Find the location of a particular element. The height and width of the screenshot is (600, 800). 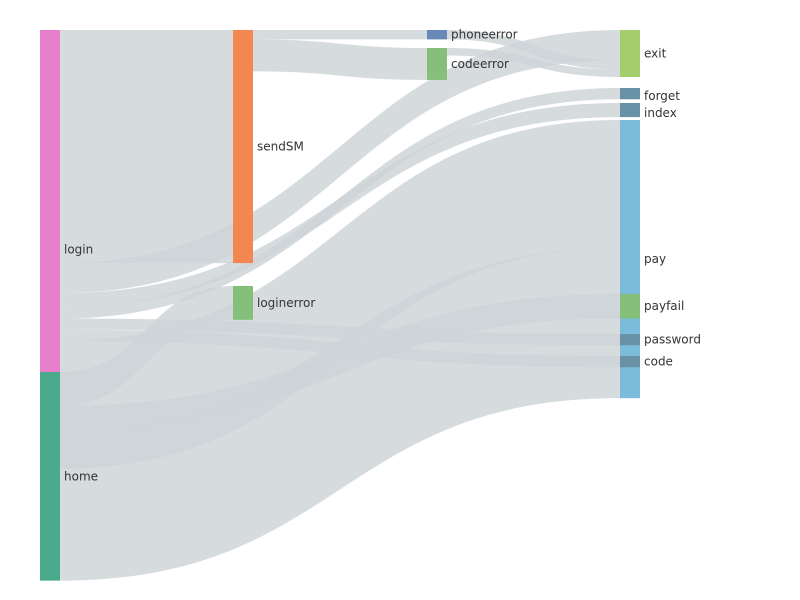

node-label-password: password is located at coordinates (672, 340).